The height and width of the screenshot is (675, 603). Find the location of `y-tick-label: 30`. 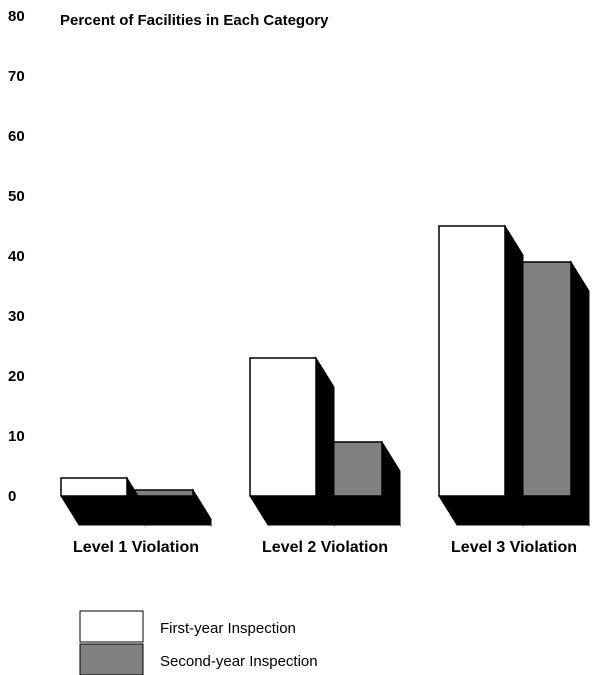

y-tick-label: 30 is located at coordinates (16, 316).